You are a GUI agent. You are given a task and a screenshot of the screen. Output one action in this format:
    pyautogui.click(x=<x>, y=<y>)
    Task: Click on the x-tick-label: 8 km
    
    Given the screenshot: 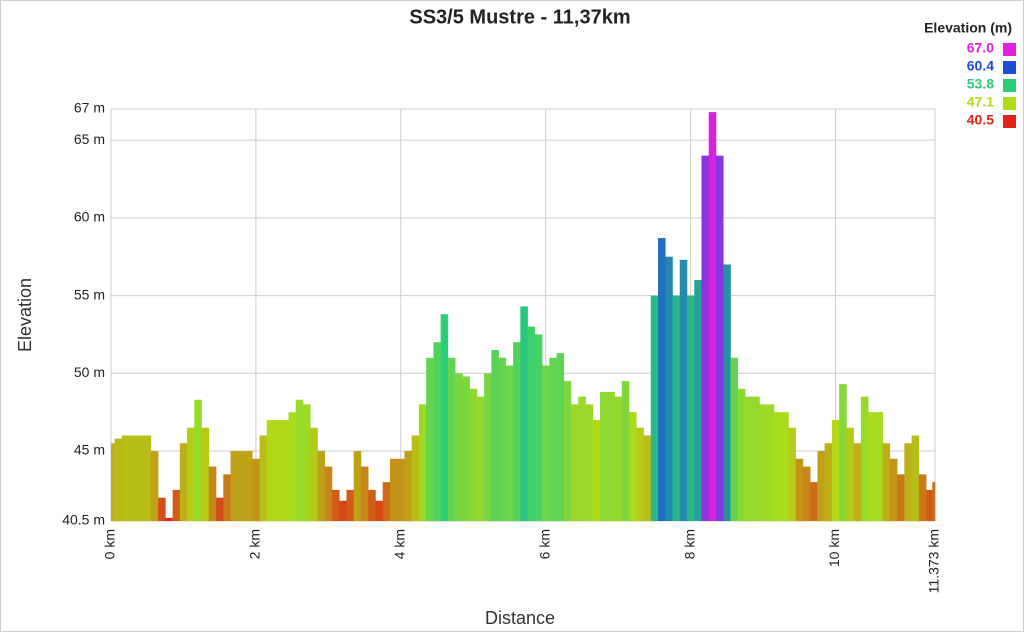 What is the action you would take?
    pyautogui.click(x=689, y=544)
    